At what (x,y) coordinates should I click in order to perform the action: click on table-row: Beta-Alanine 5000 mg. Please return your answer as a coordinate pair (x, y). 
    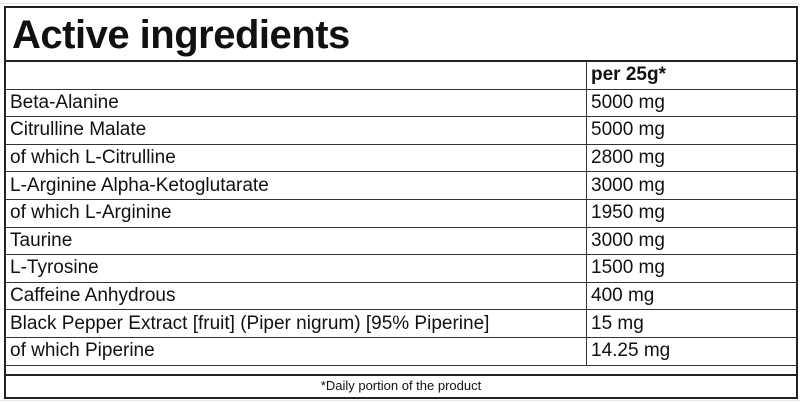
    Looking at the image, I should click on (401, 103).